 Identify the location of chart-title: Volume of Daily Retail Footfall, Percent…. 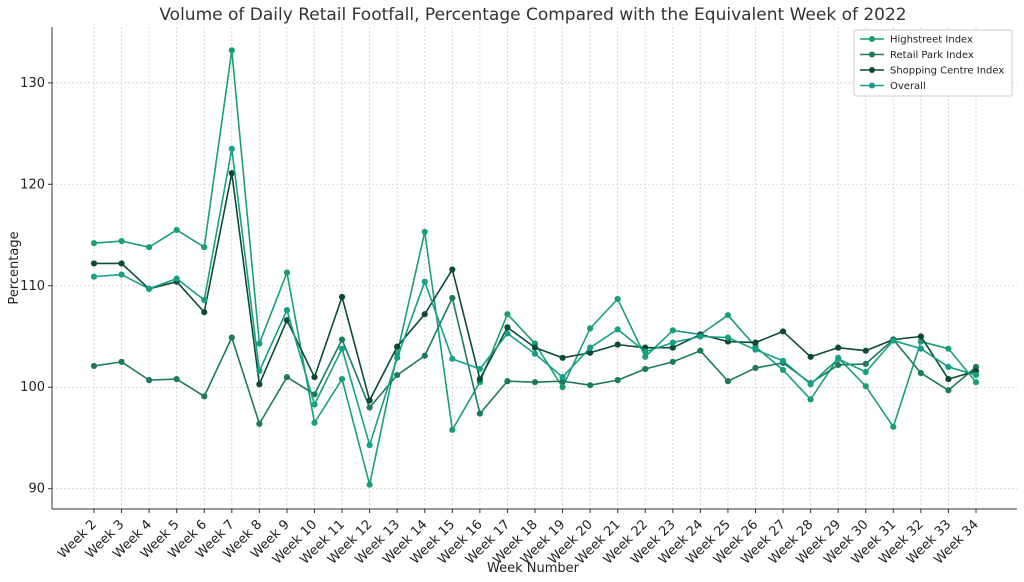
(532, 15).